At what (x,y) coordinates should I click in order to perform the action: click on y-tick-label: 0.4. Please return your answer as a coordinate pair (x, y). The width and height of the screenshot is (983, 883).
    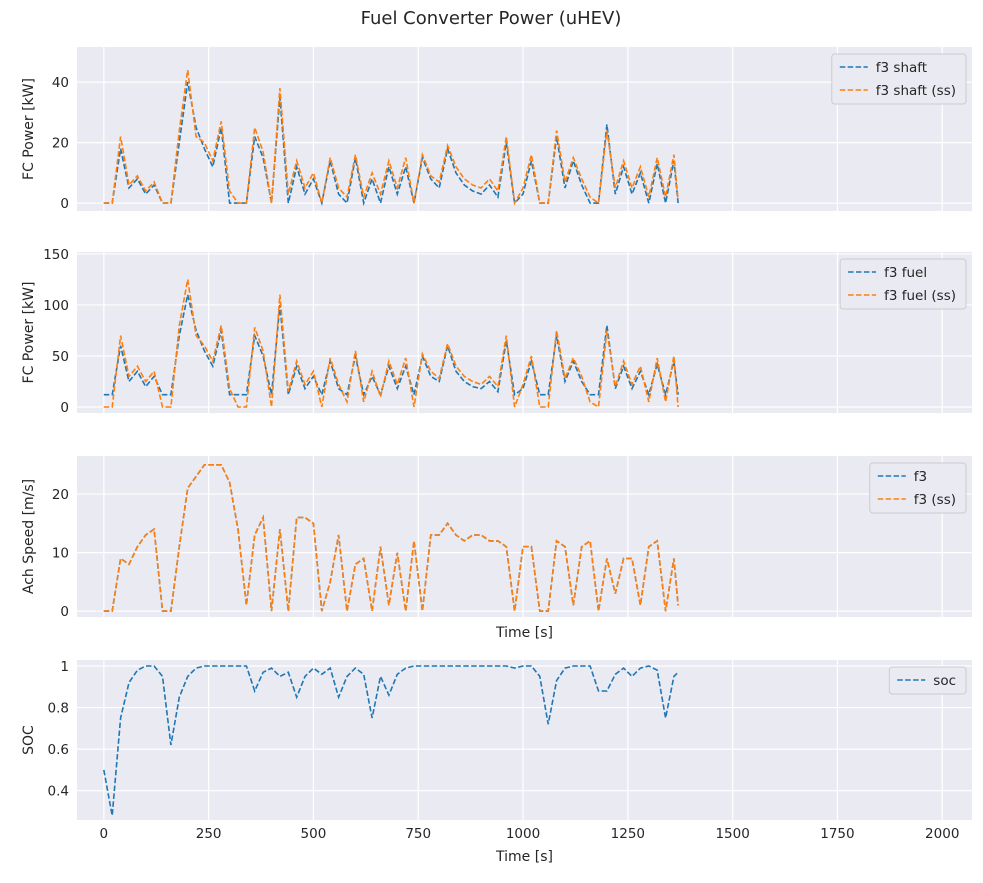
    Looking at the image, I should click on (58, 792).